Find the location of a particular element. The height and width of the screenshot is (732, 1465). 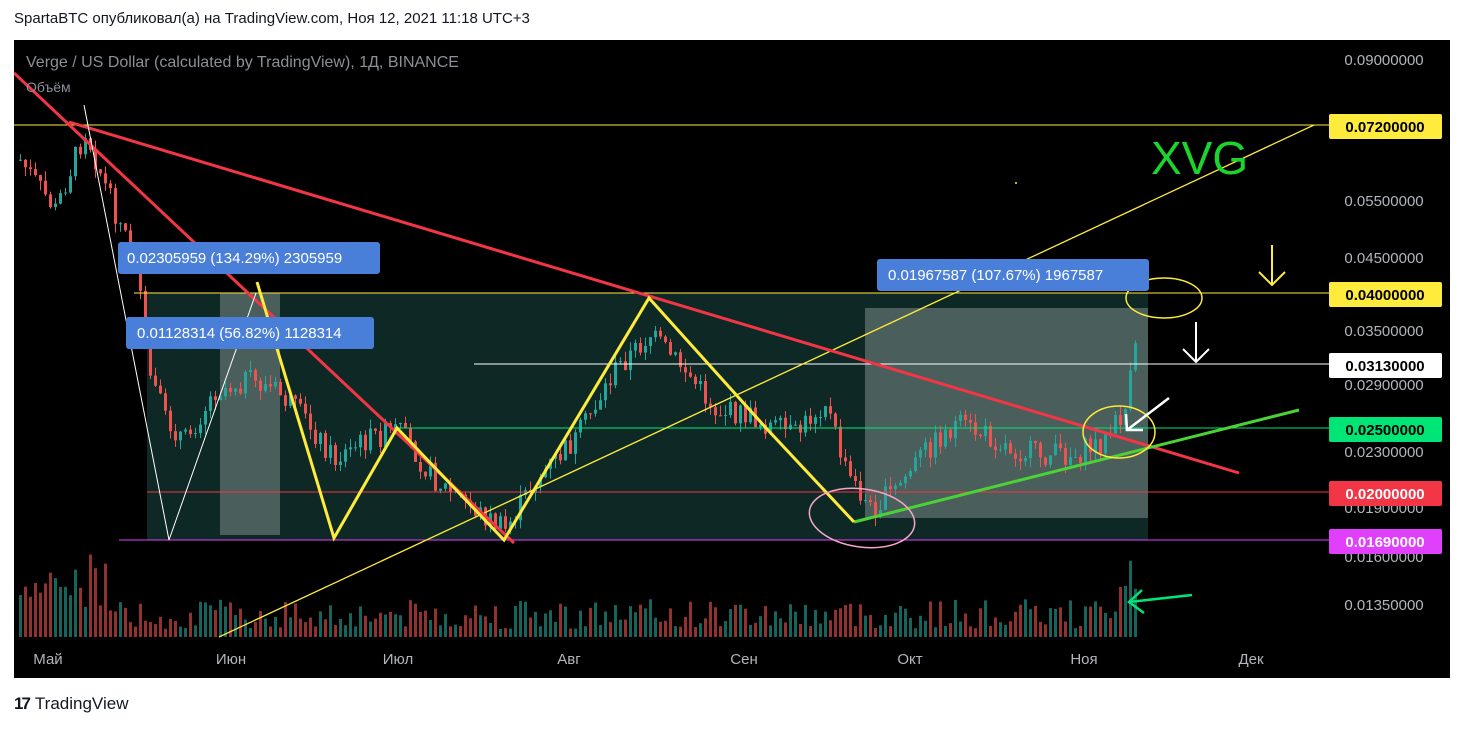

time-axis: Май Июн Июл Авг Сен Окт Ноя Дек is located at coordinates (648, 659).